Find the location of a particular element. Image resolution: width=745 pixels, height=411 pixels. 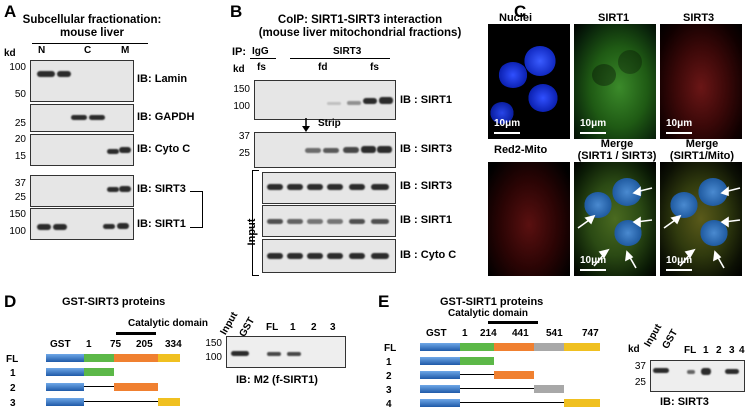

lane-1: 1 is located at coordinates (293, 327).